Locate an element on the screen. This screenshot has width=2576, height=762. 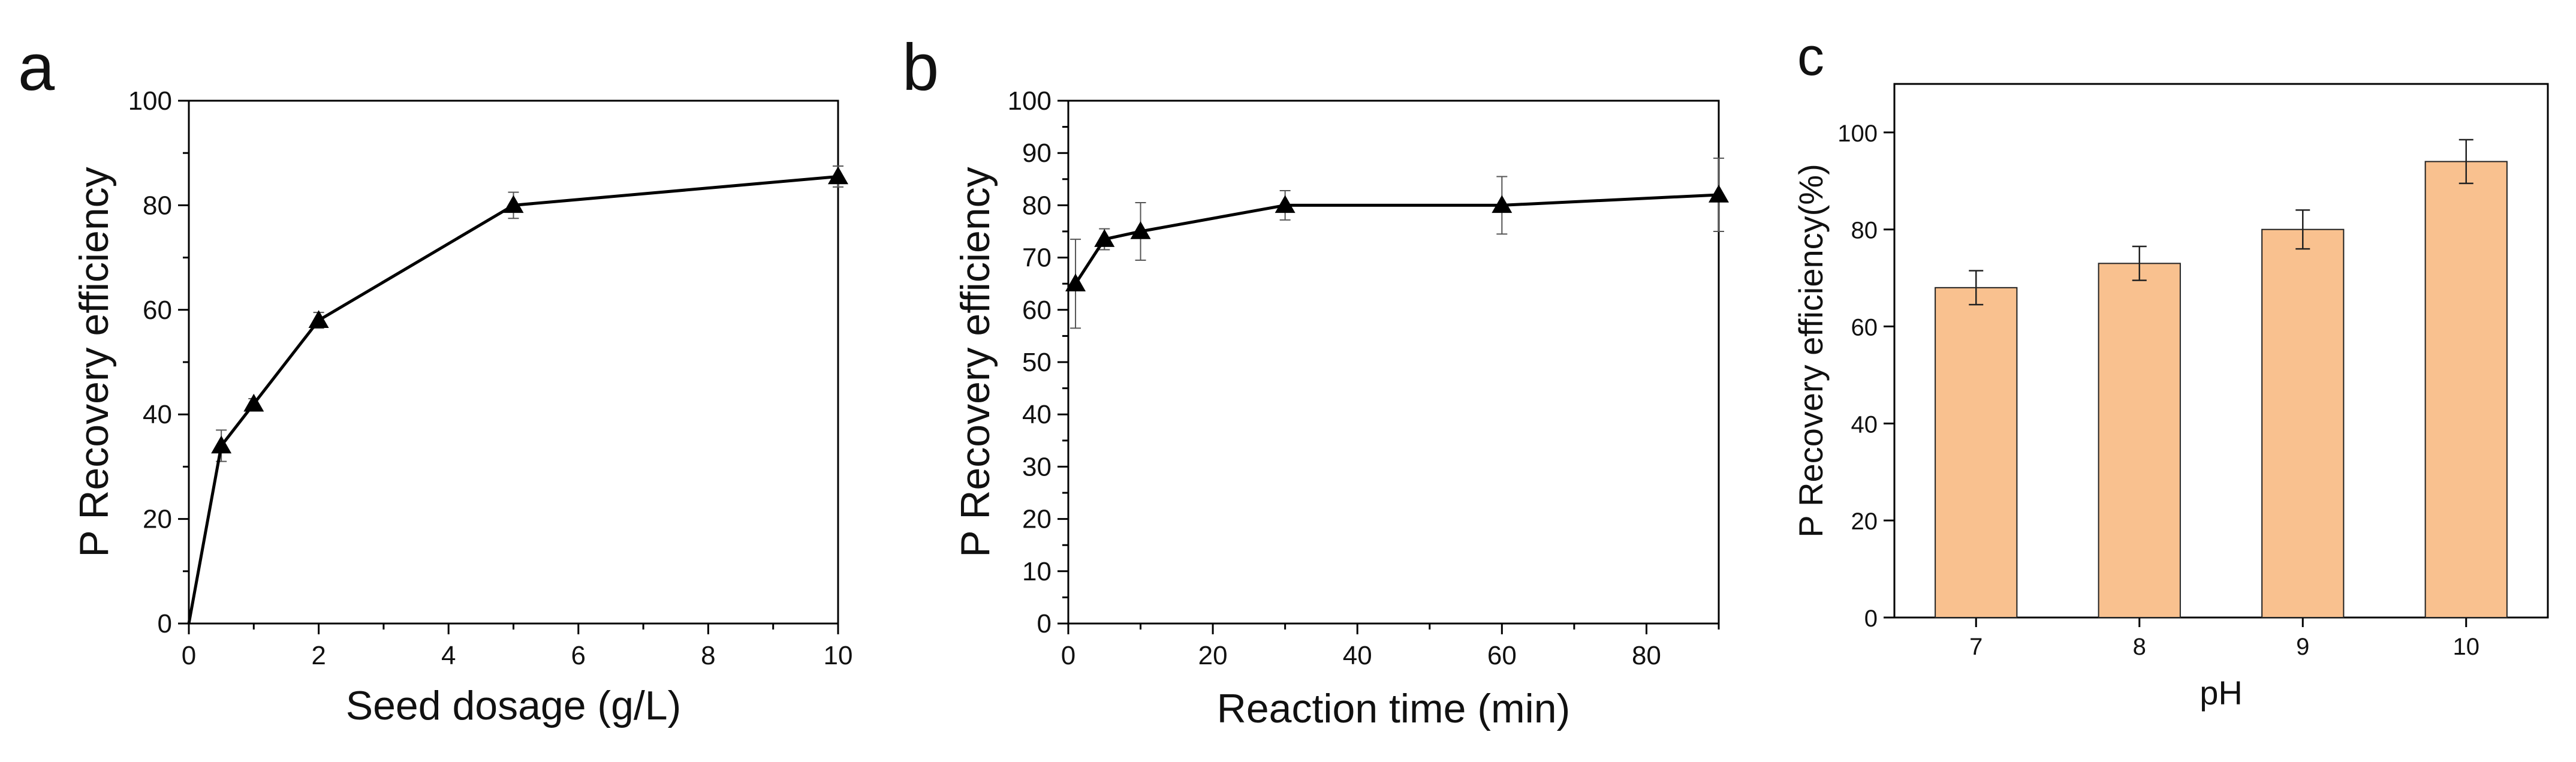
x-tick-label: 9 is located at coordinates (2302, 647).